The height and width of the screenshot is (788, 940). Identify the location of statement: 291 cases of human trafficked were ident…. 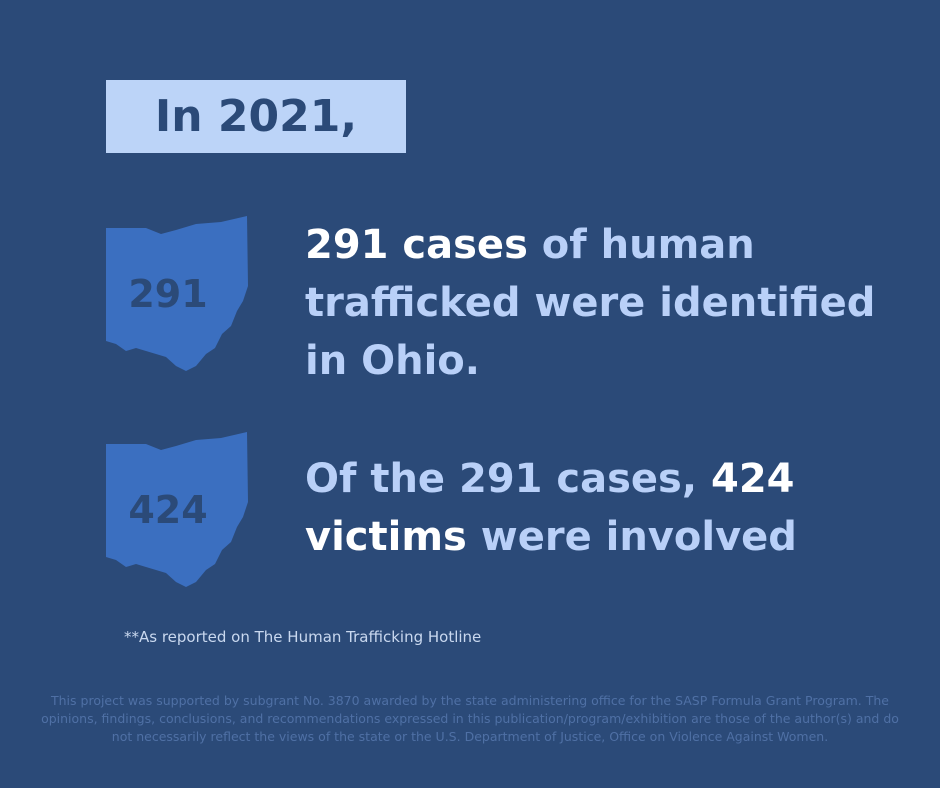
(605, 303).